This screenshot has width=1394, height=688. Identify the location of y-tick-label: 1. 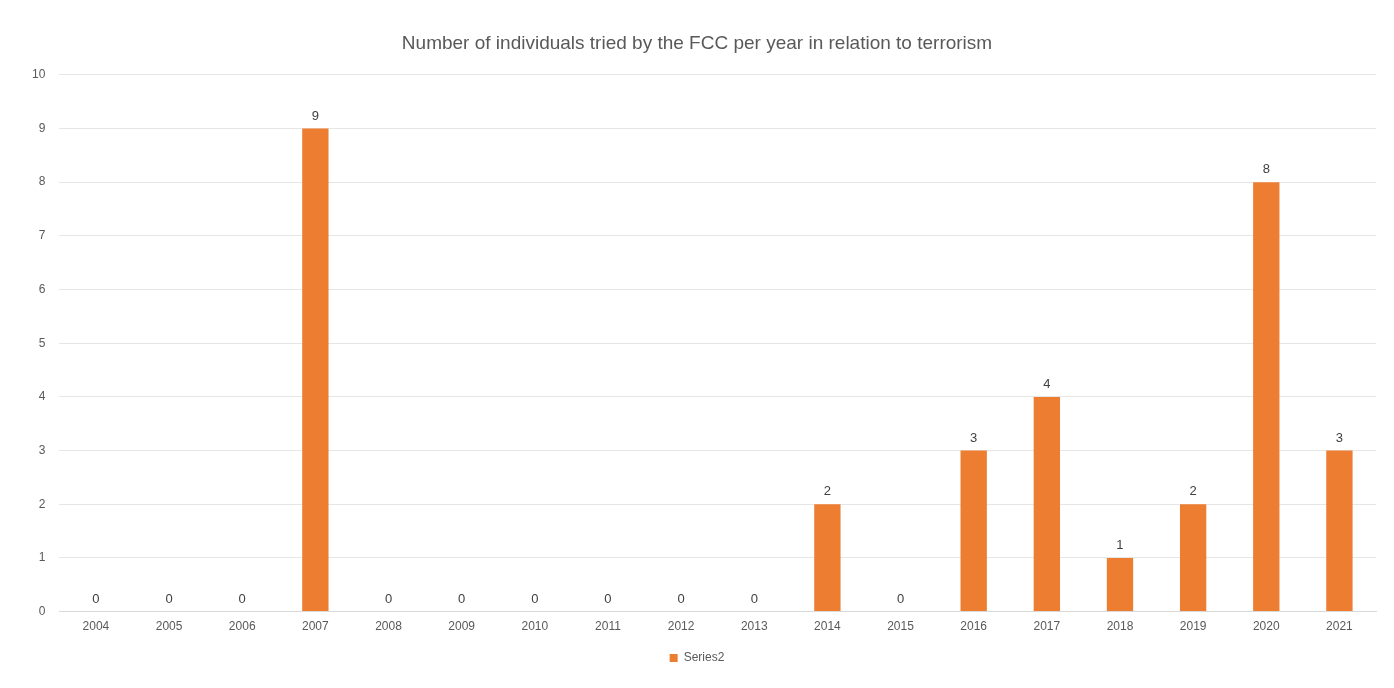
(42, 557).